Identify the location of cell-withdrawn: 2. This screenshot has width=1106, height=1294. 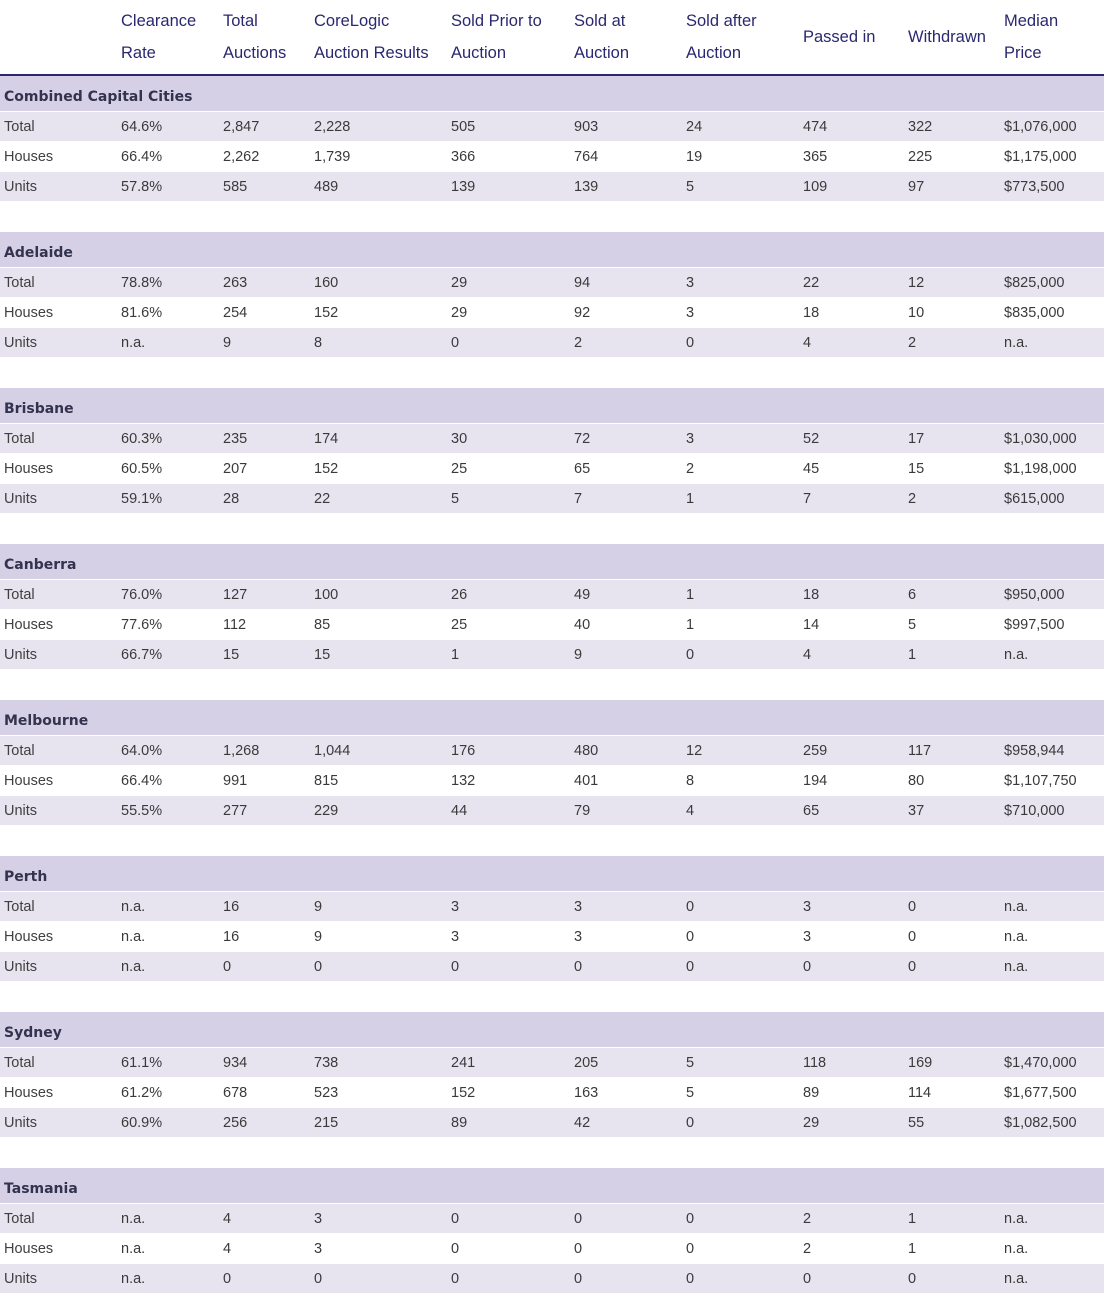
(952, 498).